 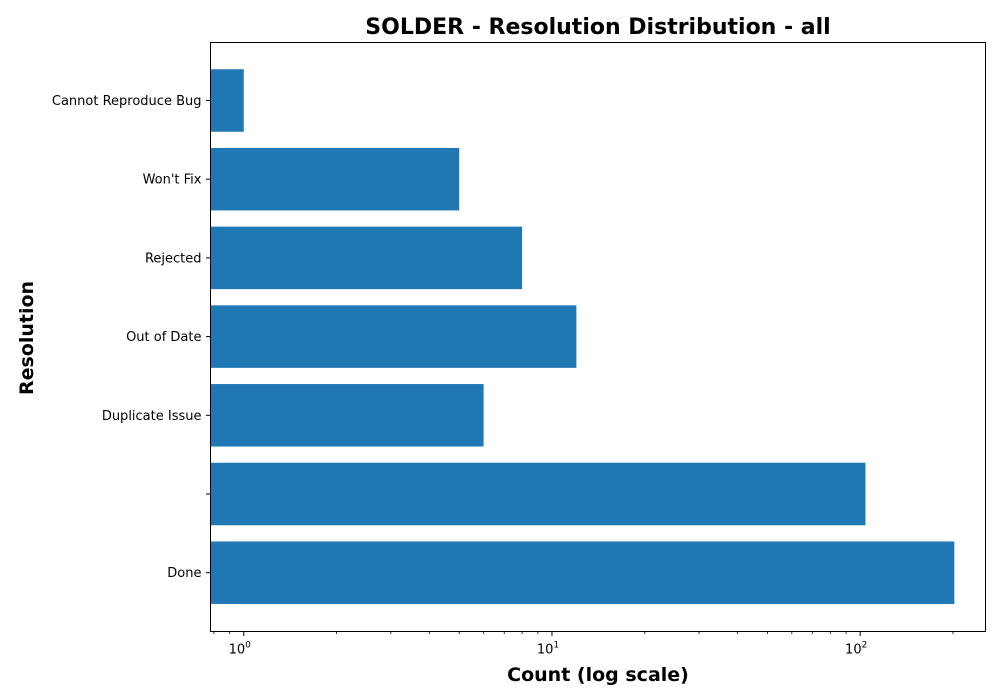 What do you see at coordinates (583, 644) in the screenshot?
I see `x-ticks-group: 100 10¹ 10²` at bounding box center [583, 644].